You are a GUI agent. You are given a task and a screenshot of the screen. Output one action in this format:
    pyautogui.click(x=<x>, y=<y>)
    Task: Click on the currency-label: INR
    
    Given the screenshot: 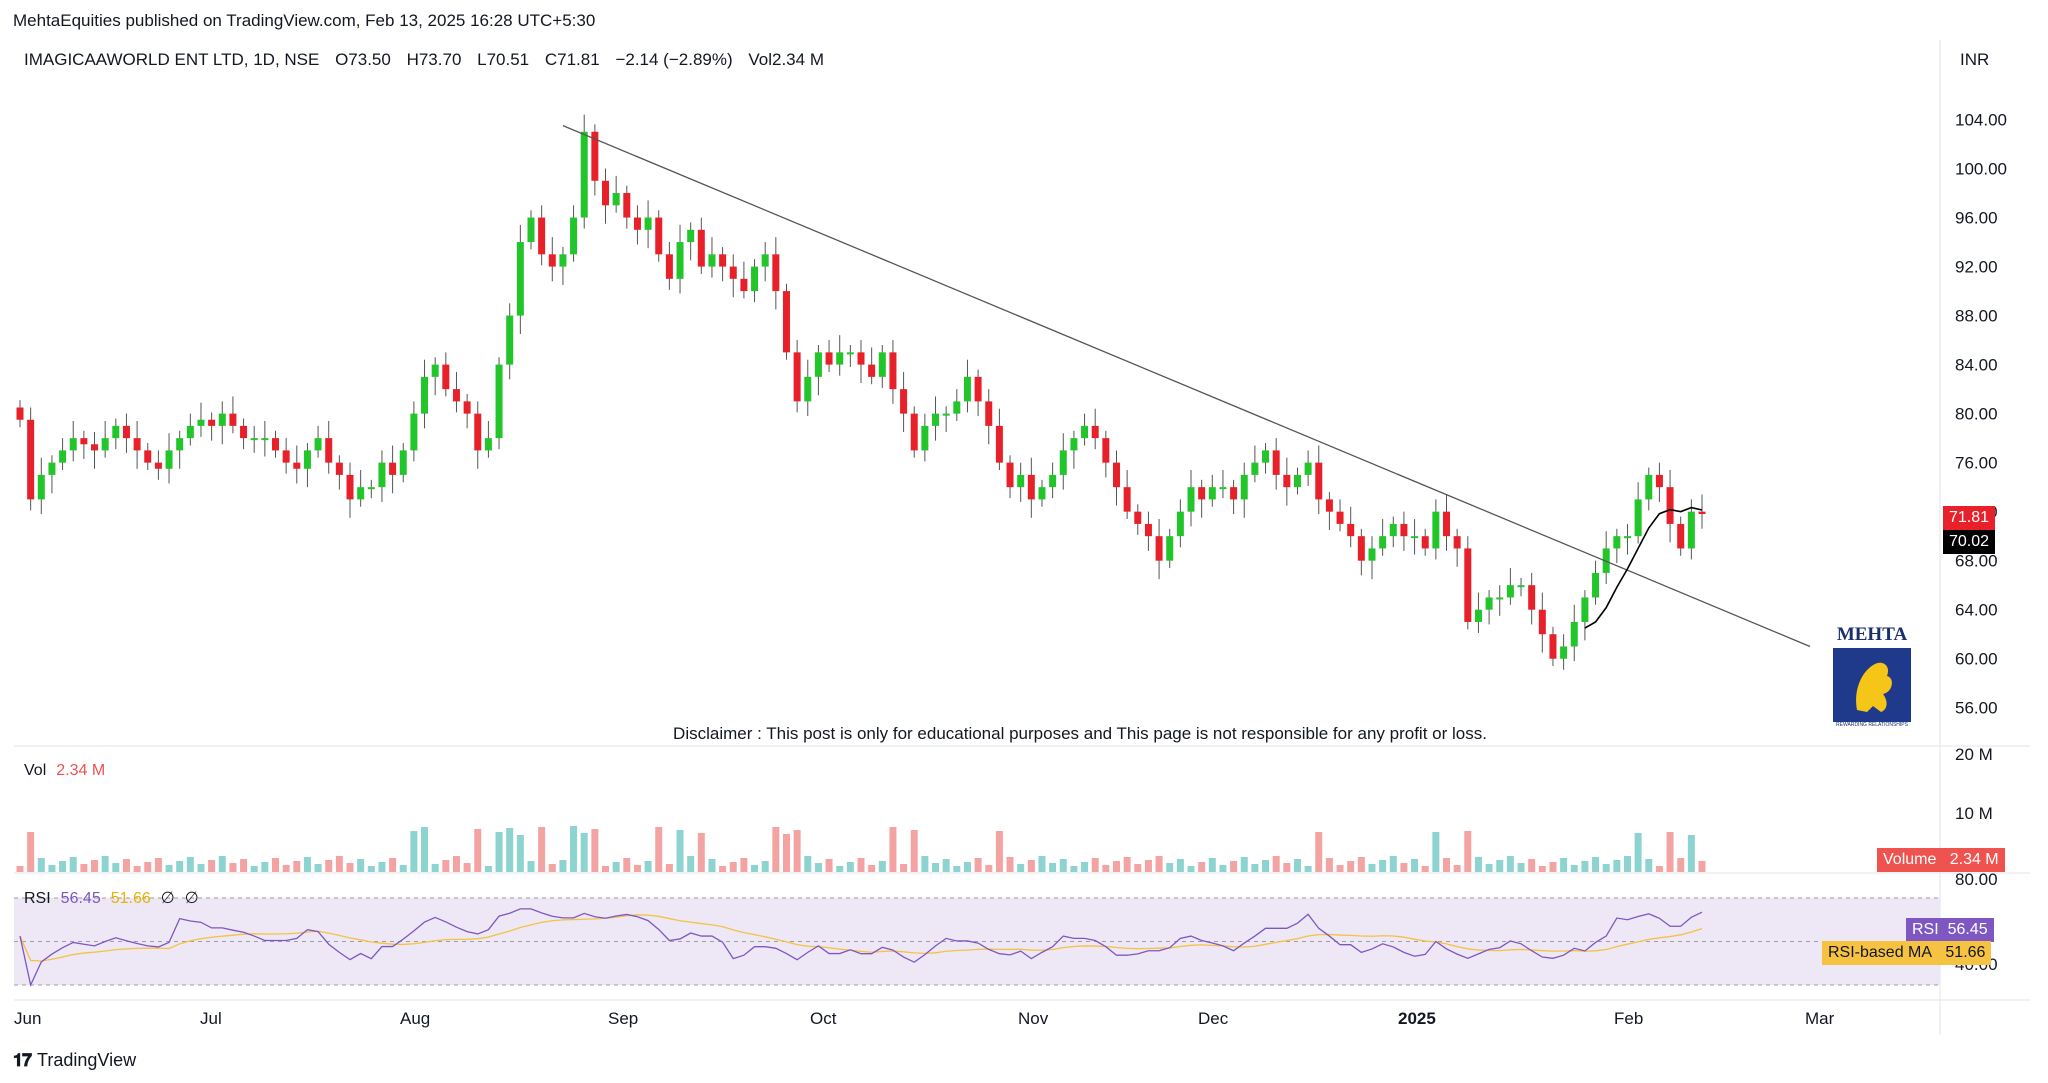 What is the action you would take?
    pyautogui.click(x=1975, y=59)
    